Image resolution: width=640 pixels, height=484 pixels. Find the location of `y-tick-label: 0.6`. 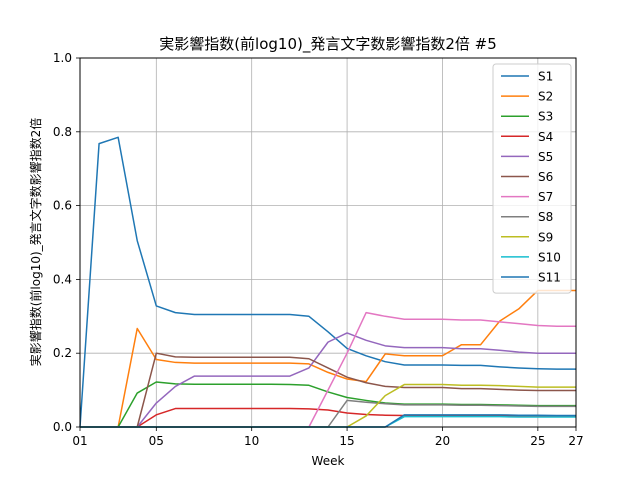

y-tick-label: 0.6 is located at coordinates (62, 206).